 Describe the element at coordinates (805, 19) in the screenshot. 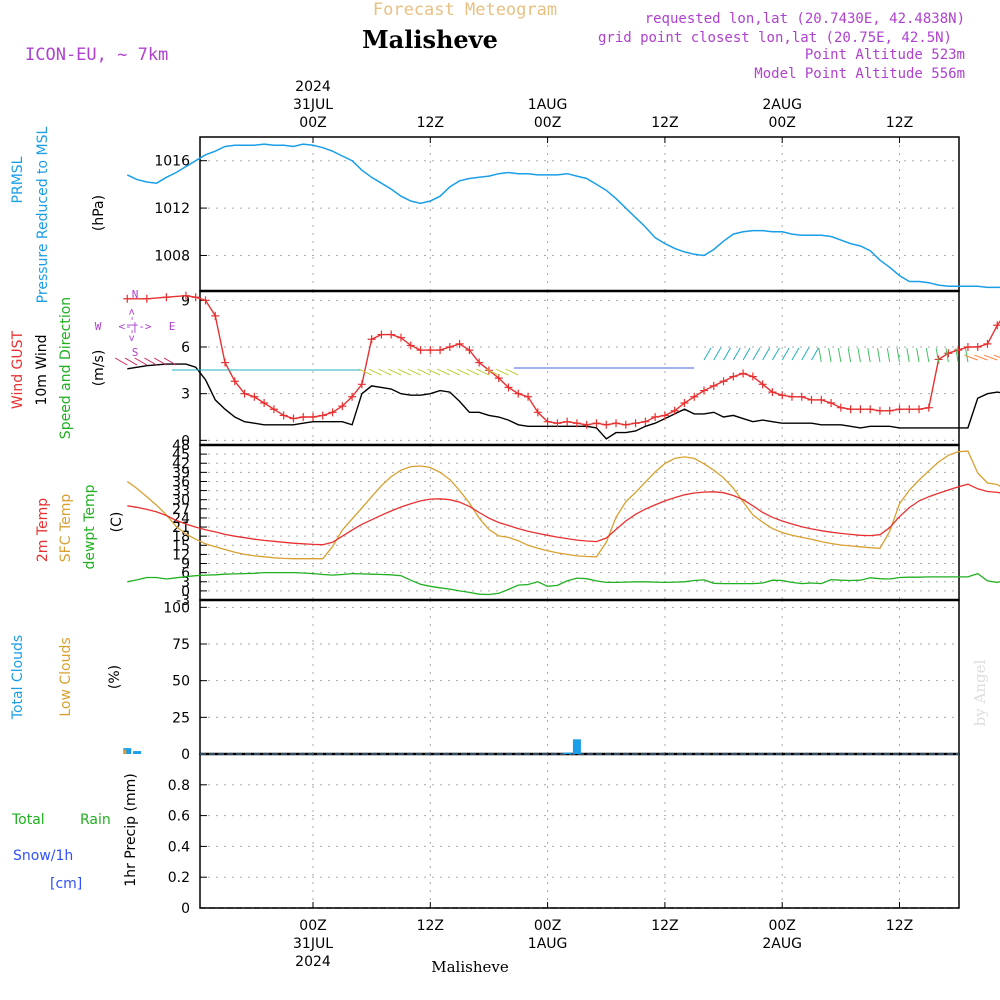

I see `requested-coords: requested lon,lat (20.7430E, 42.4838N)` at that location.